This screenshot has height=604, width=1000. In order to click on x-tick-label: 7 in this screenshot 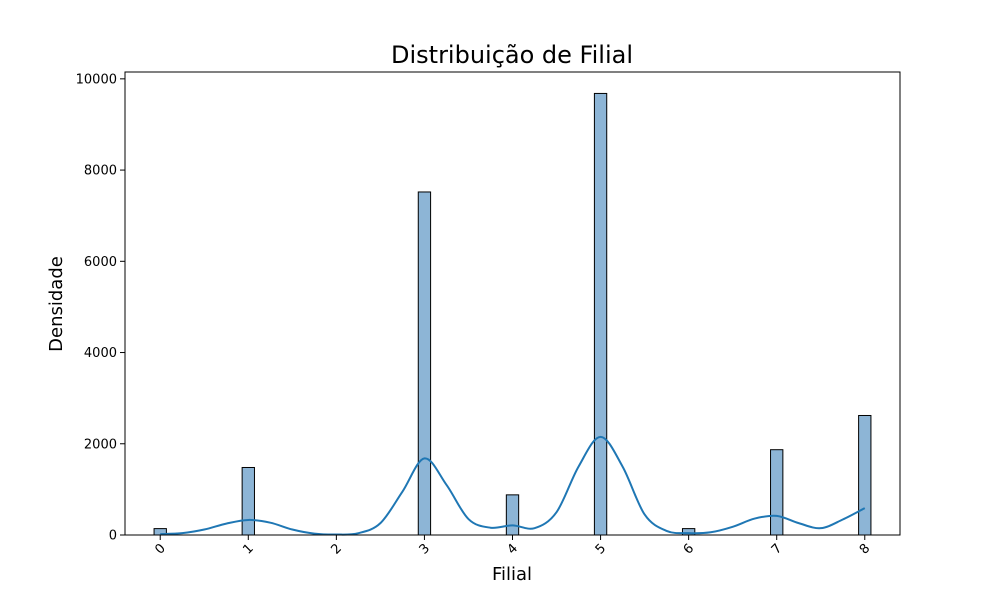, I will do `click(777, 549)`.